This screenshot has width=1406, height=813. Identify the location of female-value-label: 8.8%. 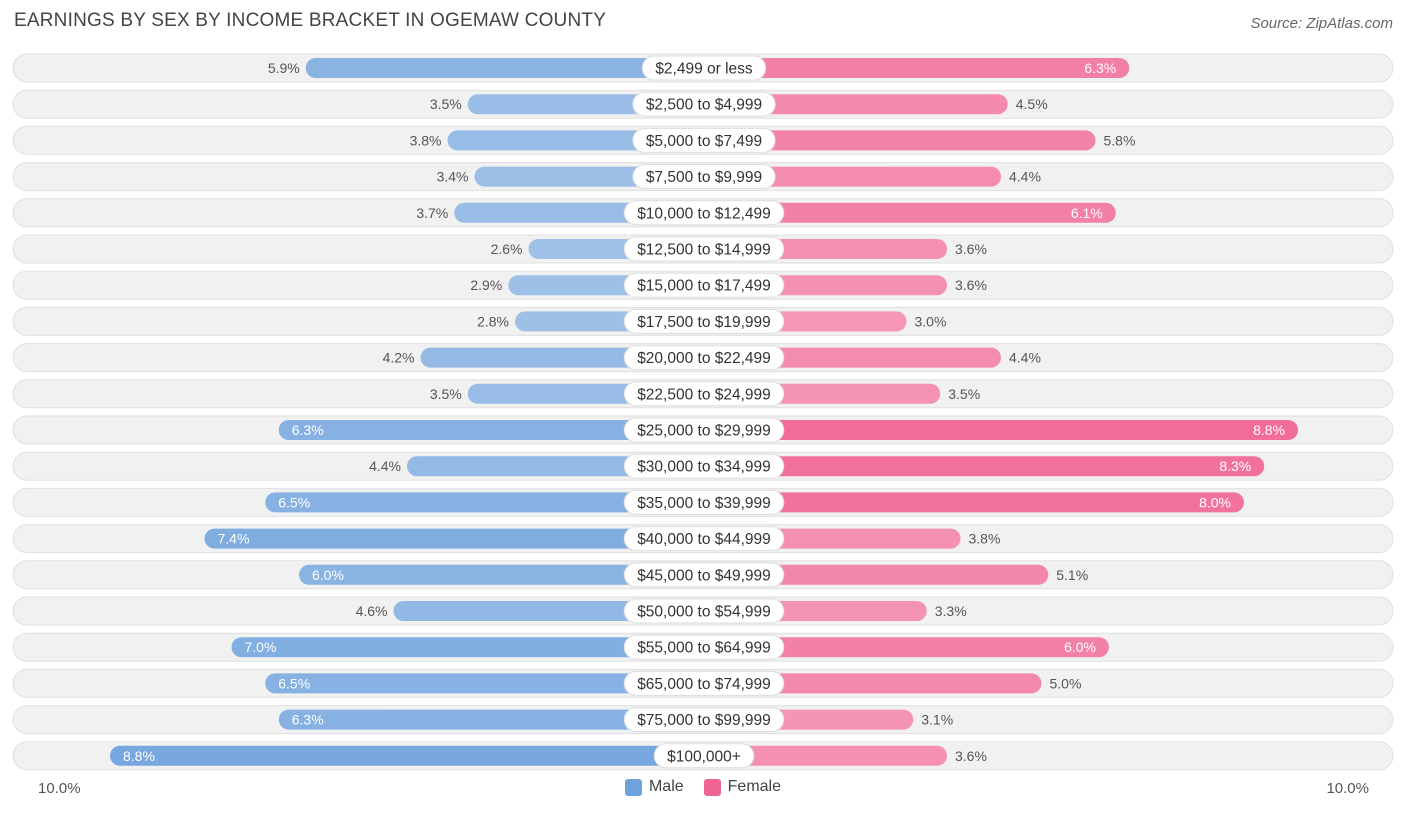
(1269, 430).